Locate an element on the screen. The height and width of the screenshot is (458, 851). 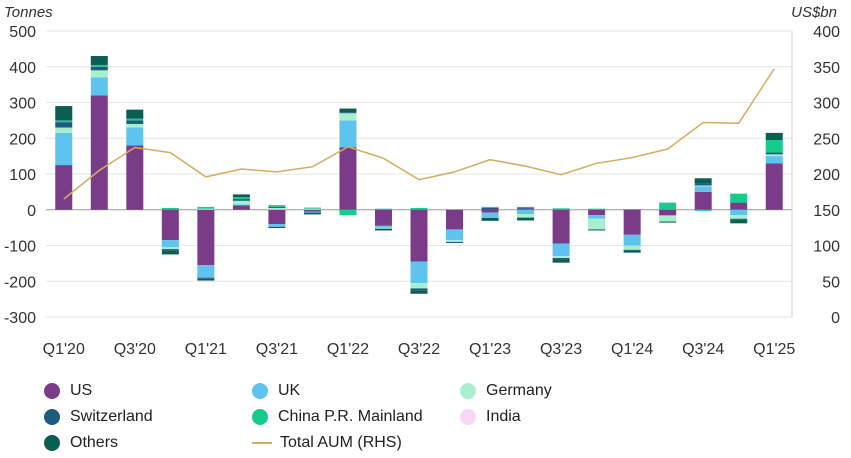
x-tick-label: Q1'24 is located at coordinates (632, 349).